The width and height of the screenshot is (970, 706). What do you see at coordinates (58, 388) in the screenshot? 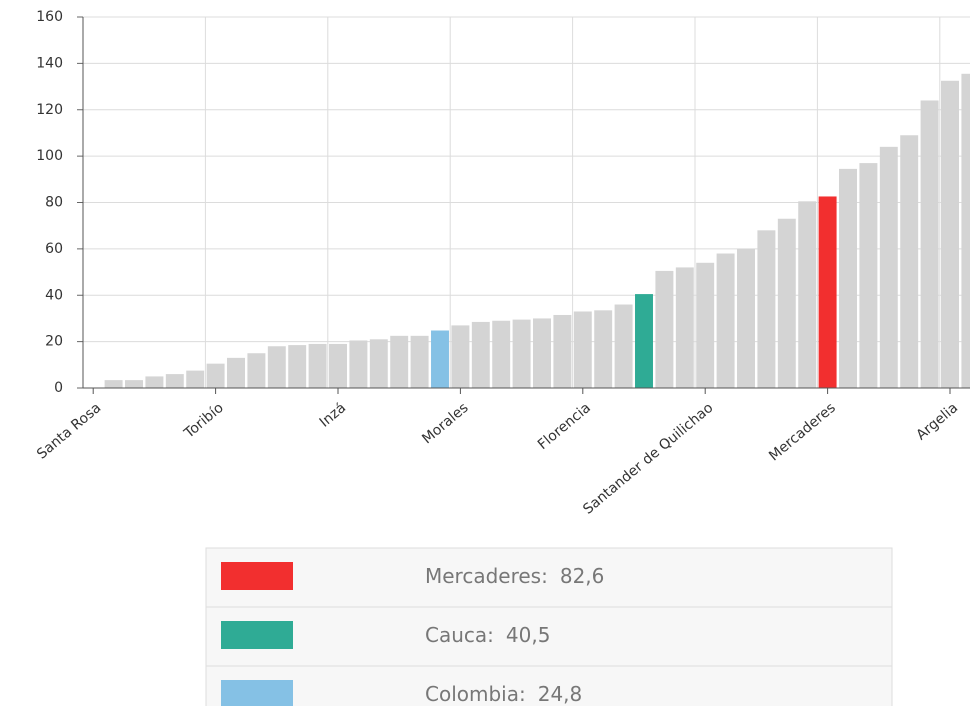
I see `y-tick-label: 0` at bounding box center [58, 388].